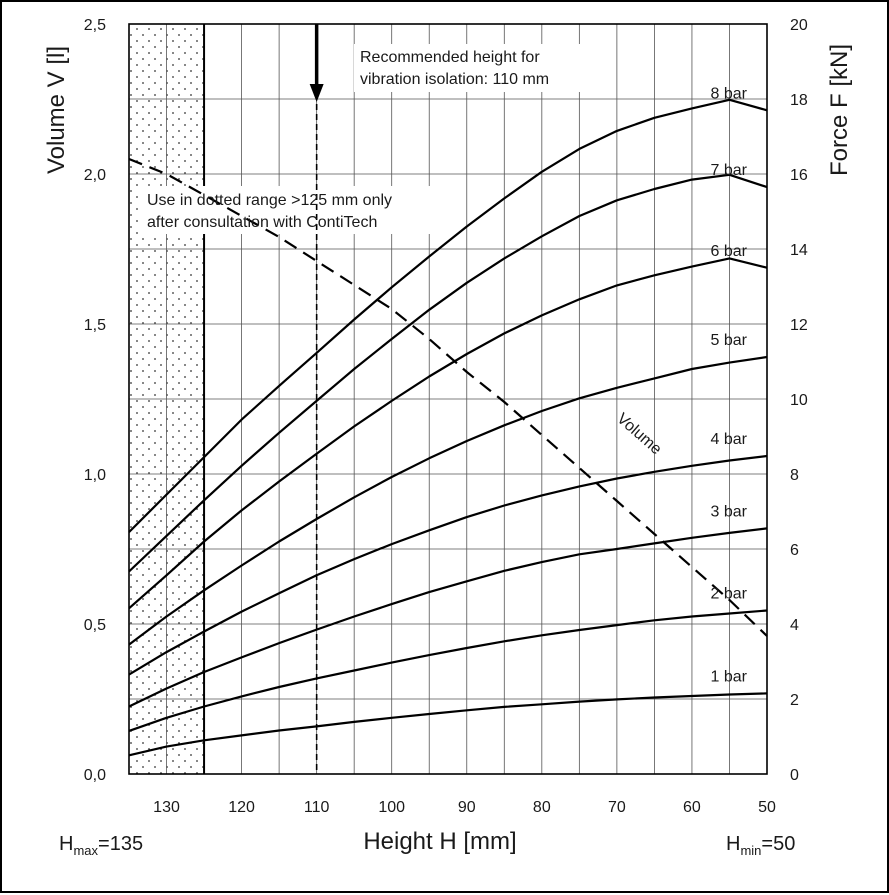  What do you see at coordinates (450, 57) in the screenshot?
I see `recommended-height-note-line1: Recommended height for` at bounding box center [450, 57].